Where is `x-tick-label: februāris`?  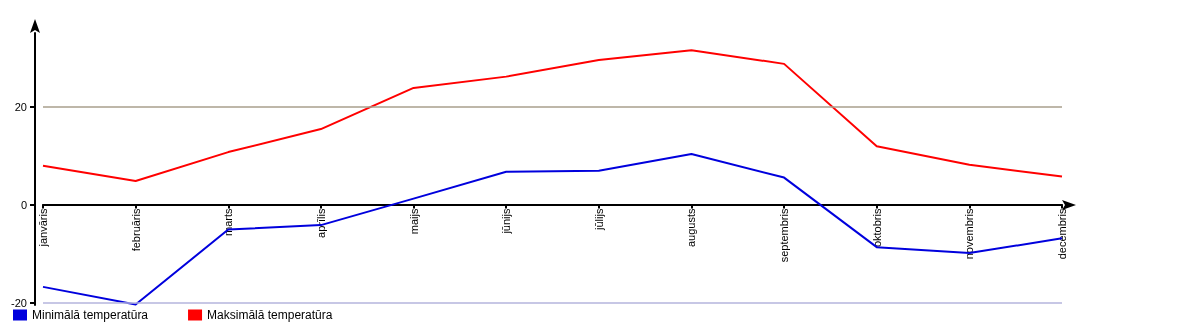
x-tick-label: februāris is located at coordinates (135, 230).